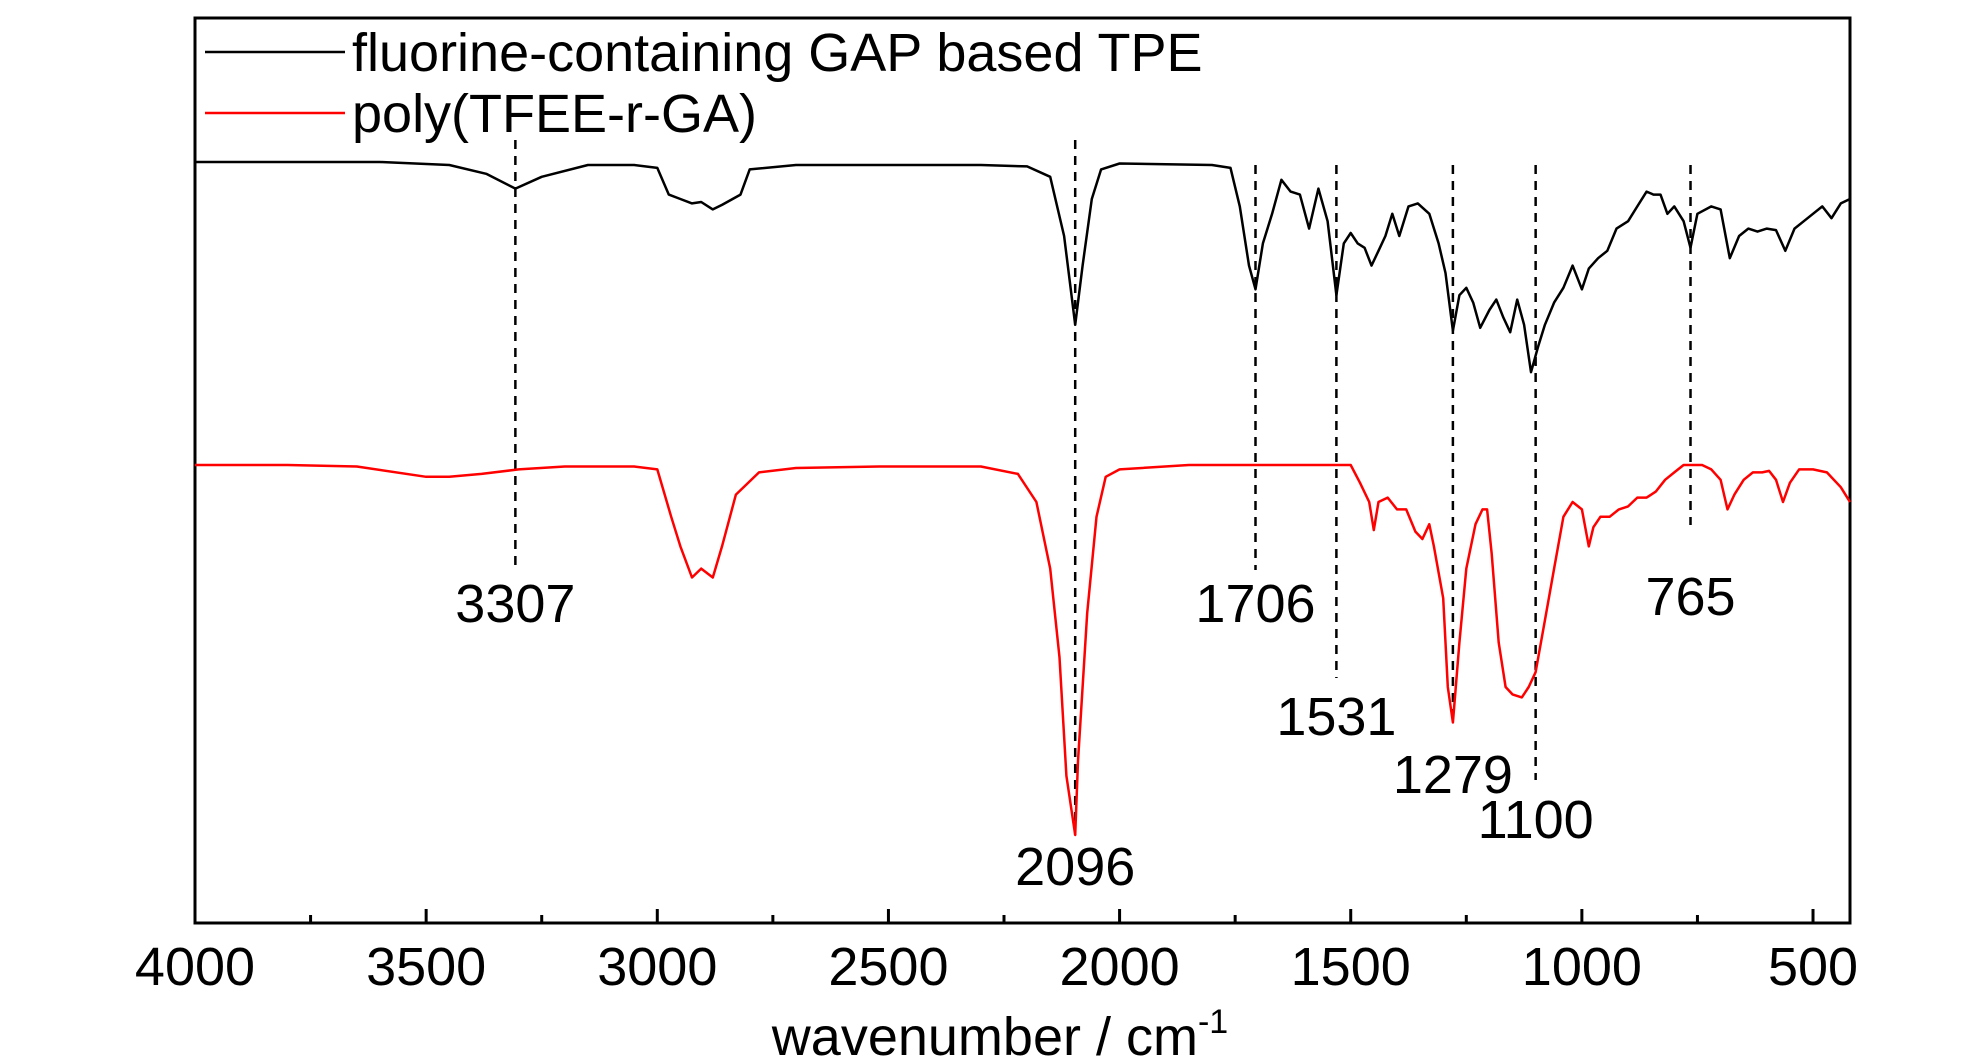 The width and height of the screenshot is (1984, 1063). Describe the element at coordinates (515, 604) in the screenshot. I see `peak-label-3307: 3307` at that location.